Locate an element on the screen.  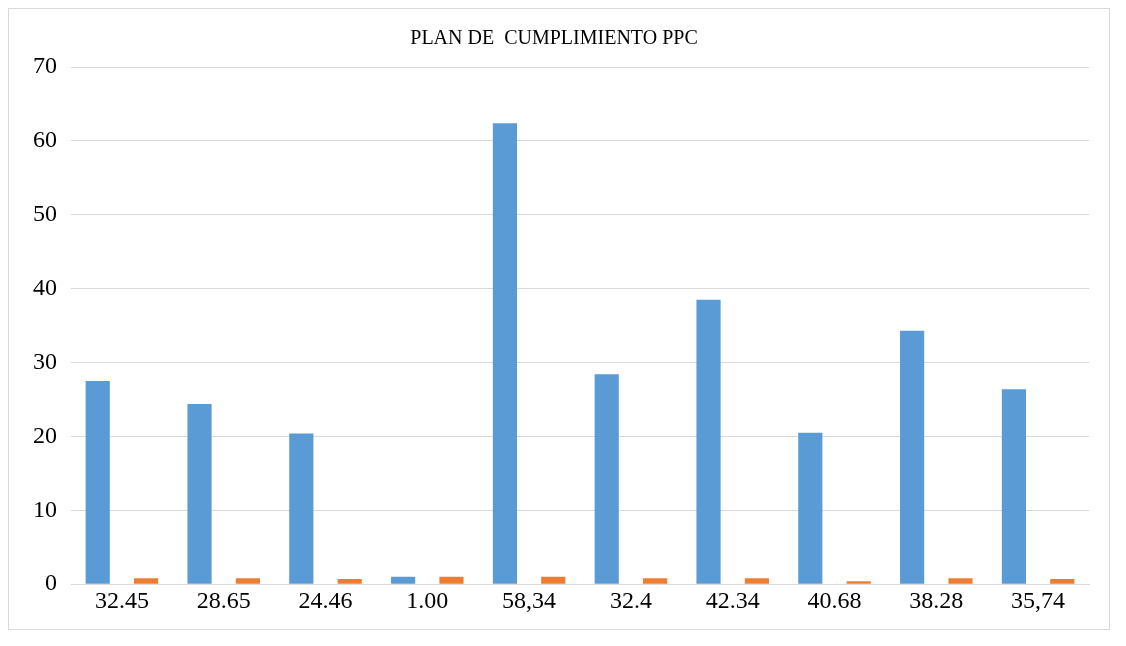
y-tick-label: 50 is located at coordinates (45, 213).